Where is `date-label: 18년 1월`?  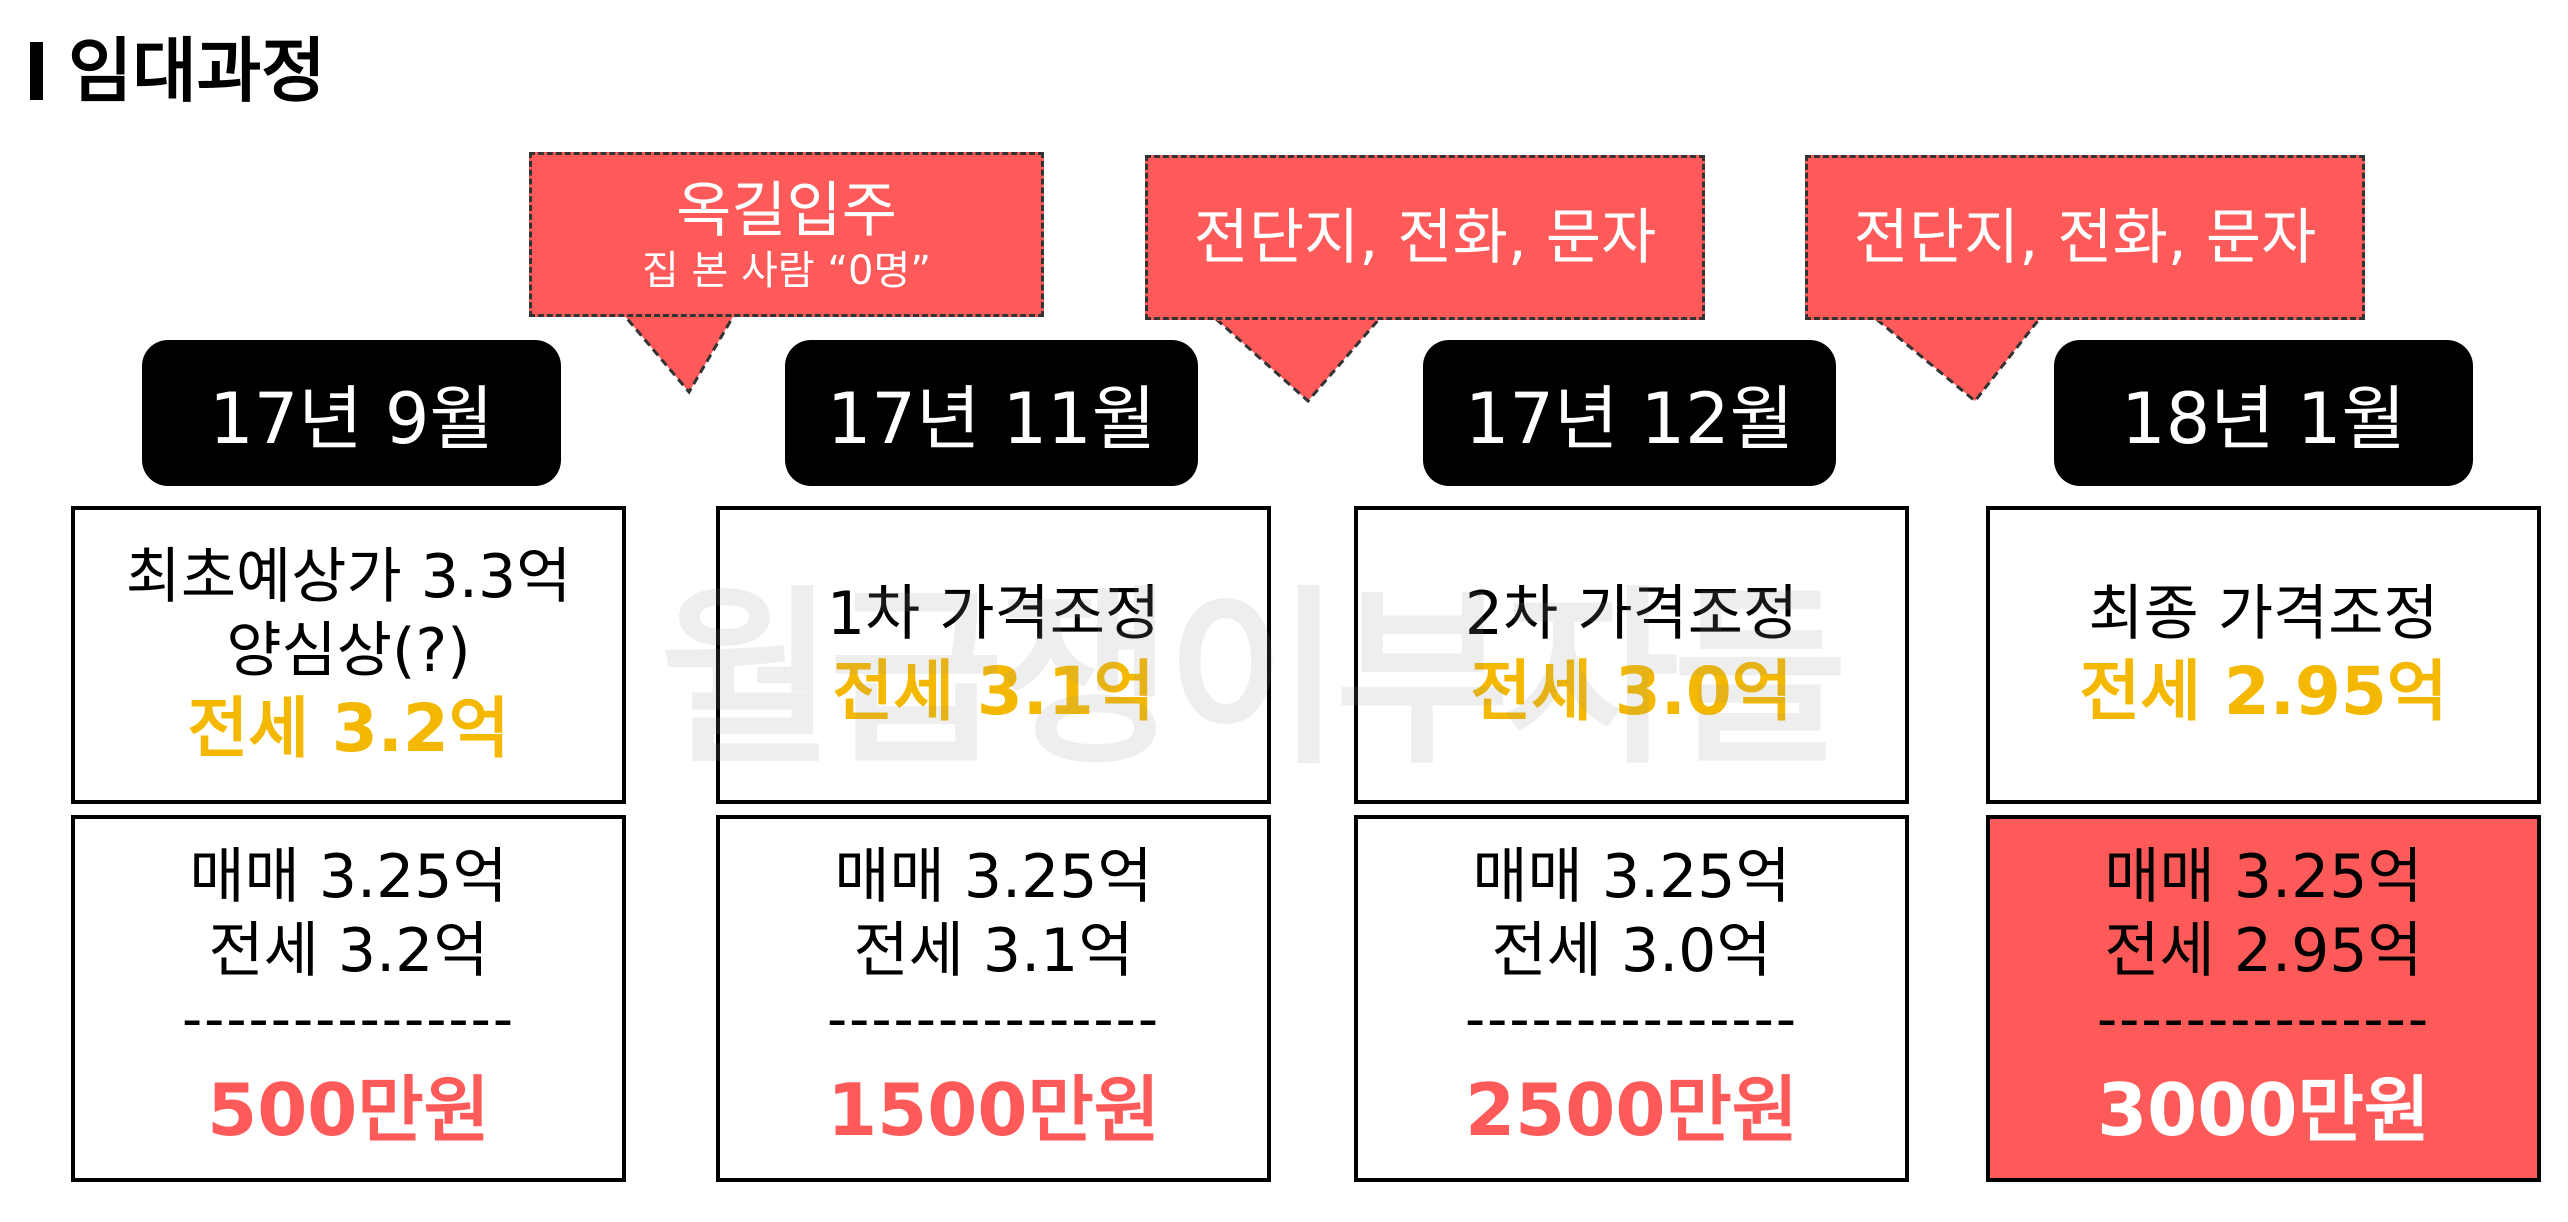 date-label: 18년 1월 is located at coordinates (2263, 413).